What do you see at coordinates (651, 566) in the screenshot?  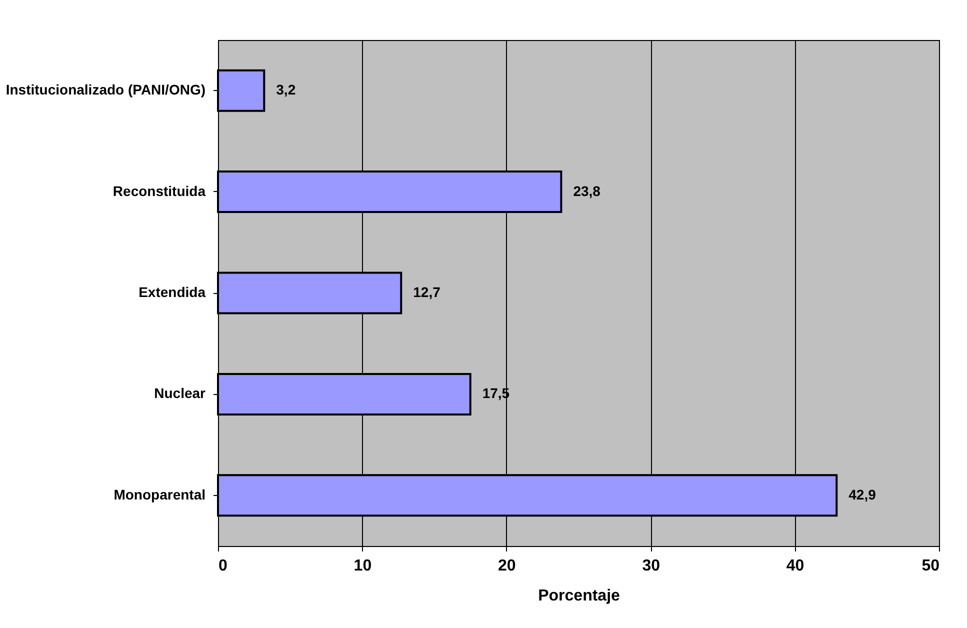 I see `x-tick-label: 30` at bounding box center [651, 566].